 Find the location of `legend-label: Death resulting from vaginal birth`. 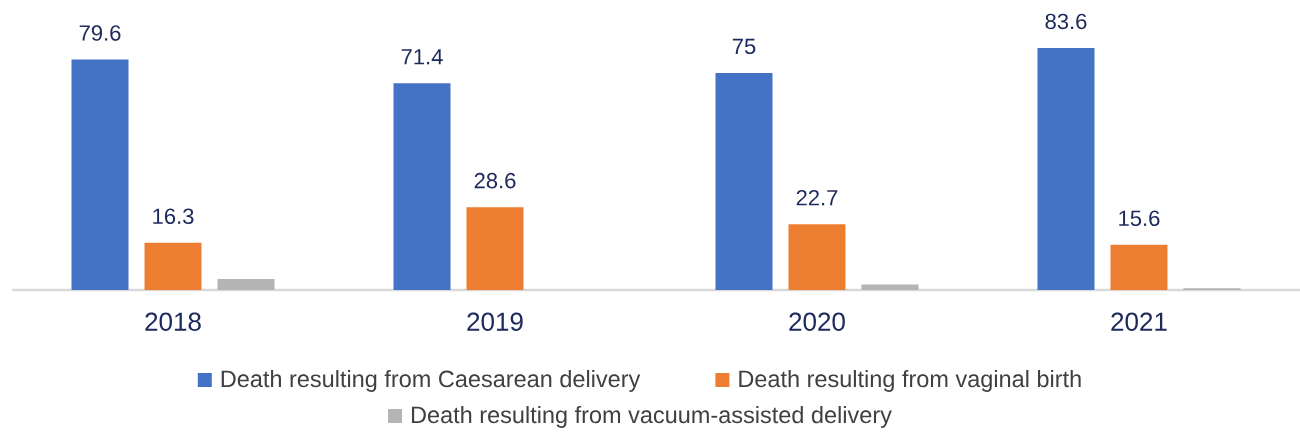

legend-label: Death resulting from vaginal birth is located at coordinates (910, 380).